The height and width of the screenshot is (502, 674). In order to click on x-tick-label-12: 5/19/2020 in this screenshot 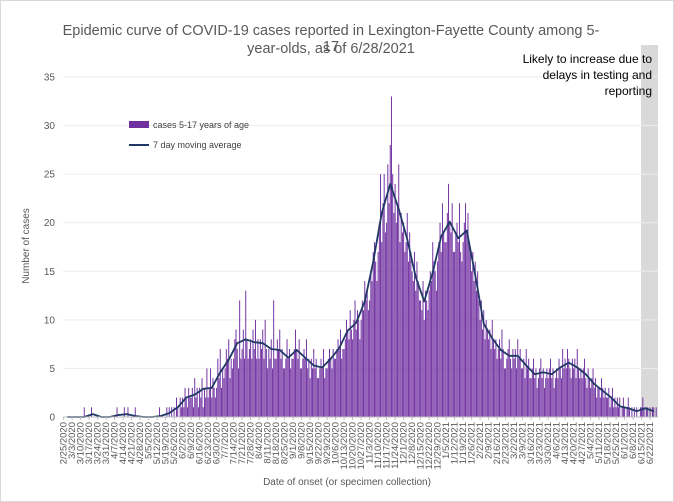, I will do `click(166, 443)`.